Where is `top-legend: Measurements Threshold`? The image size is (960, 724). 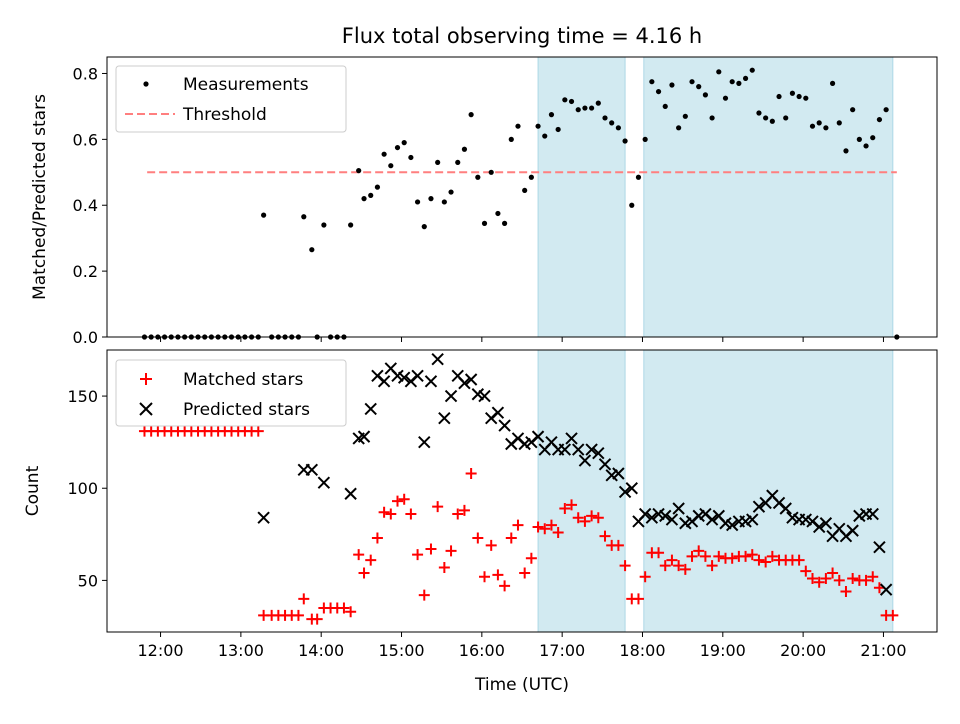 top-legend: Measurements Threshold is located at coordinates (231, 99).